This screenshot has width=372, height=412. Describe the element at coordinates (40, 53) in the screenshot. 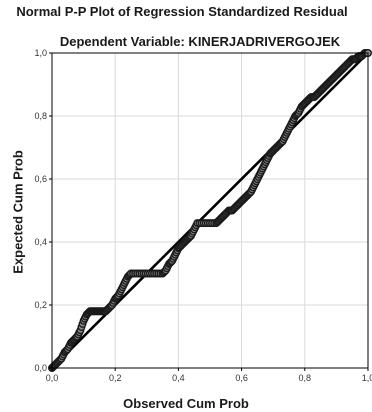

I see `y-tick-label: 1,0` at that location.